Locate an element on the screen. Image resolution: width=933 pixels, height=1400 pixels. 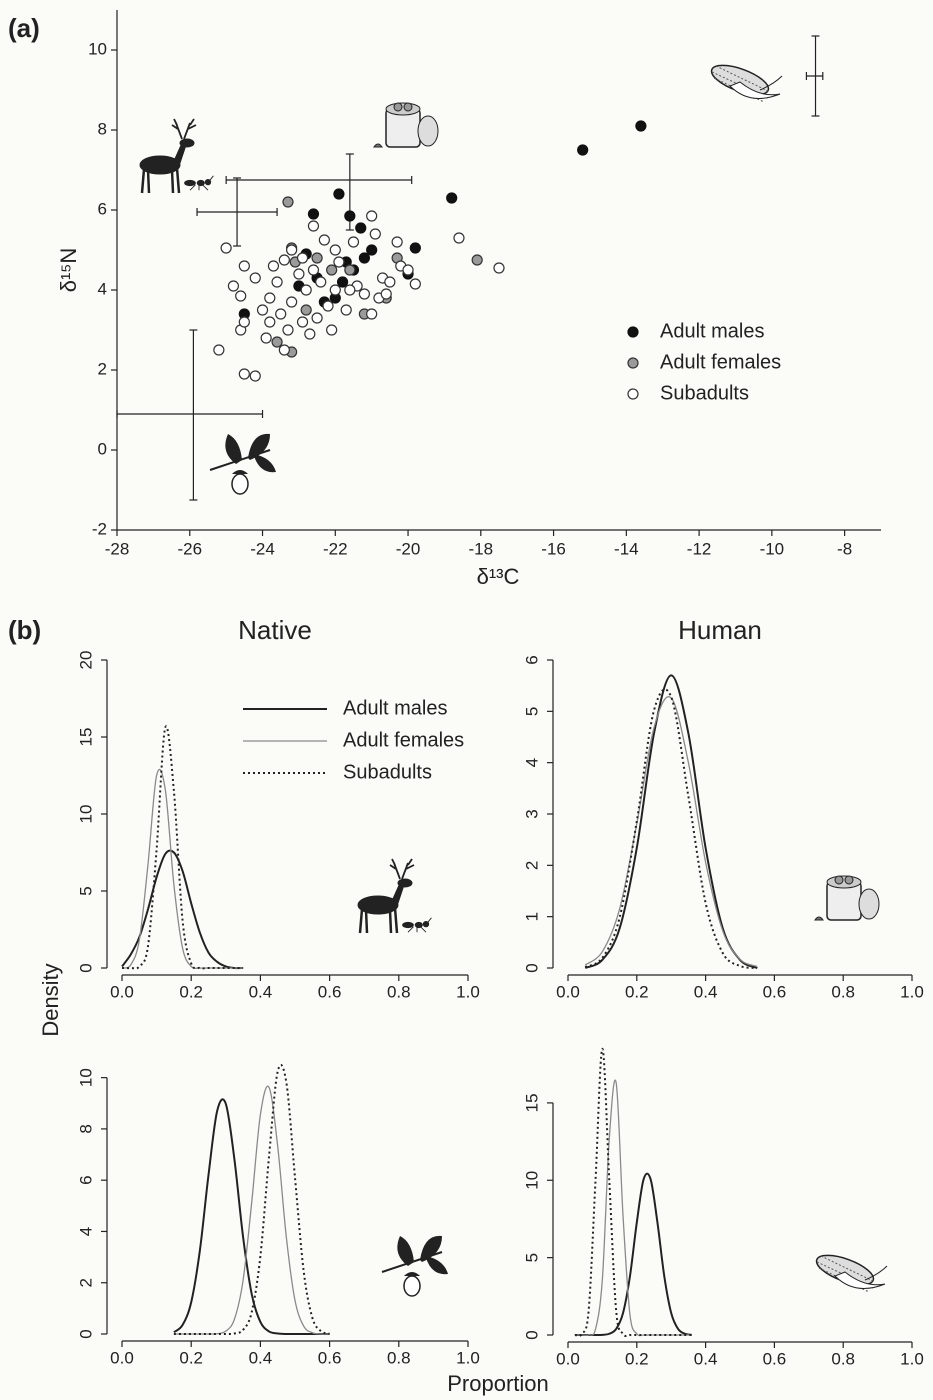
x-tick-label: -24 is located at coordinates (262, 548).